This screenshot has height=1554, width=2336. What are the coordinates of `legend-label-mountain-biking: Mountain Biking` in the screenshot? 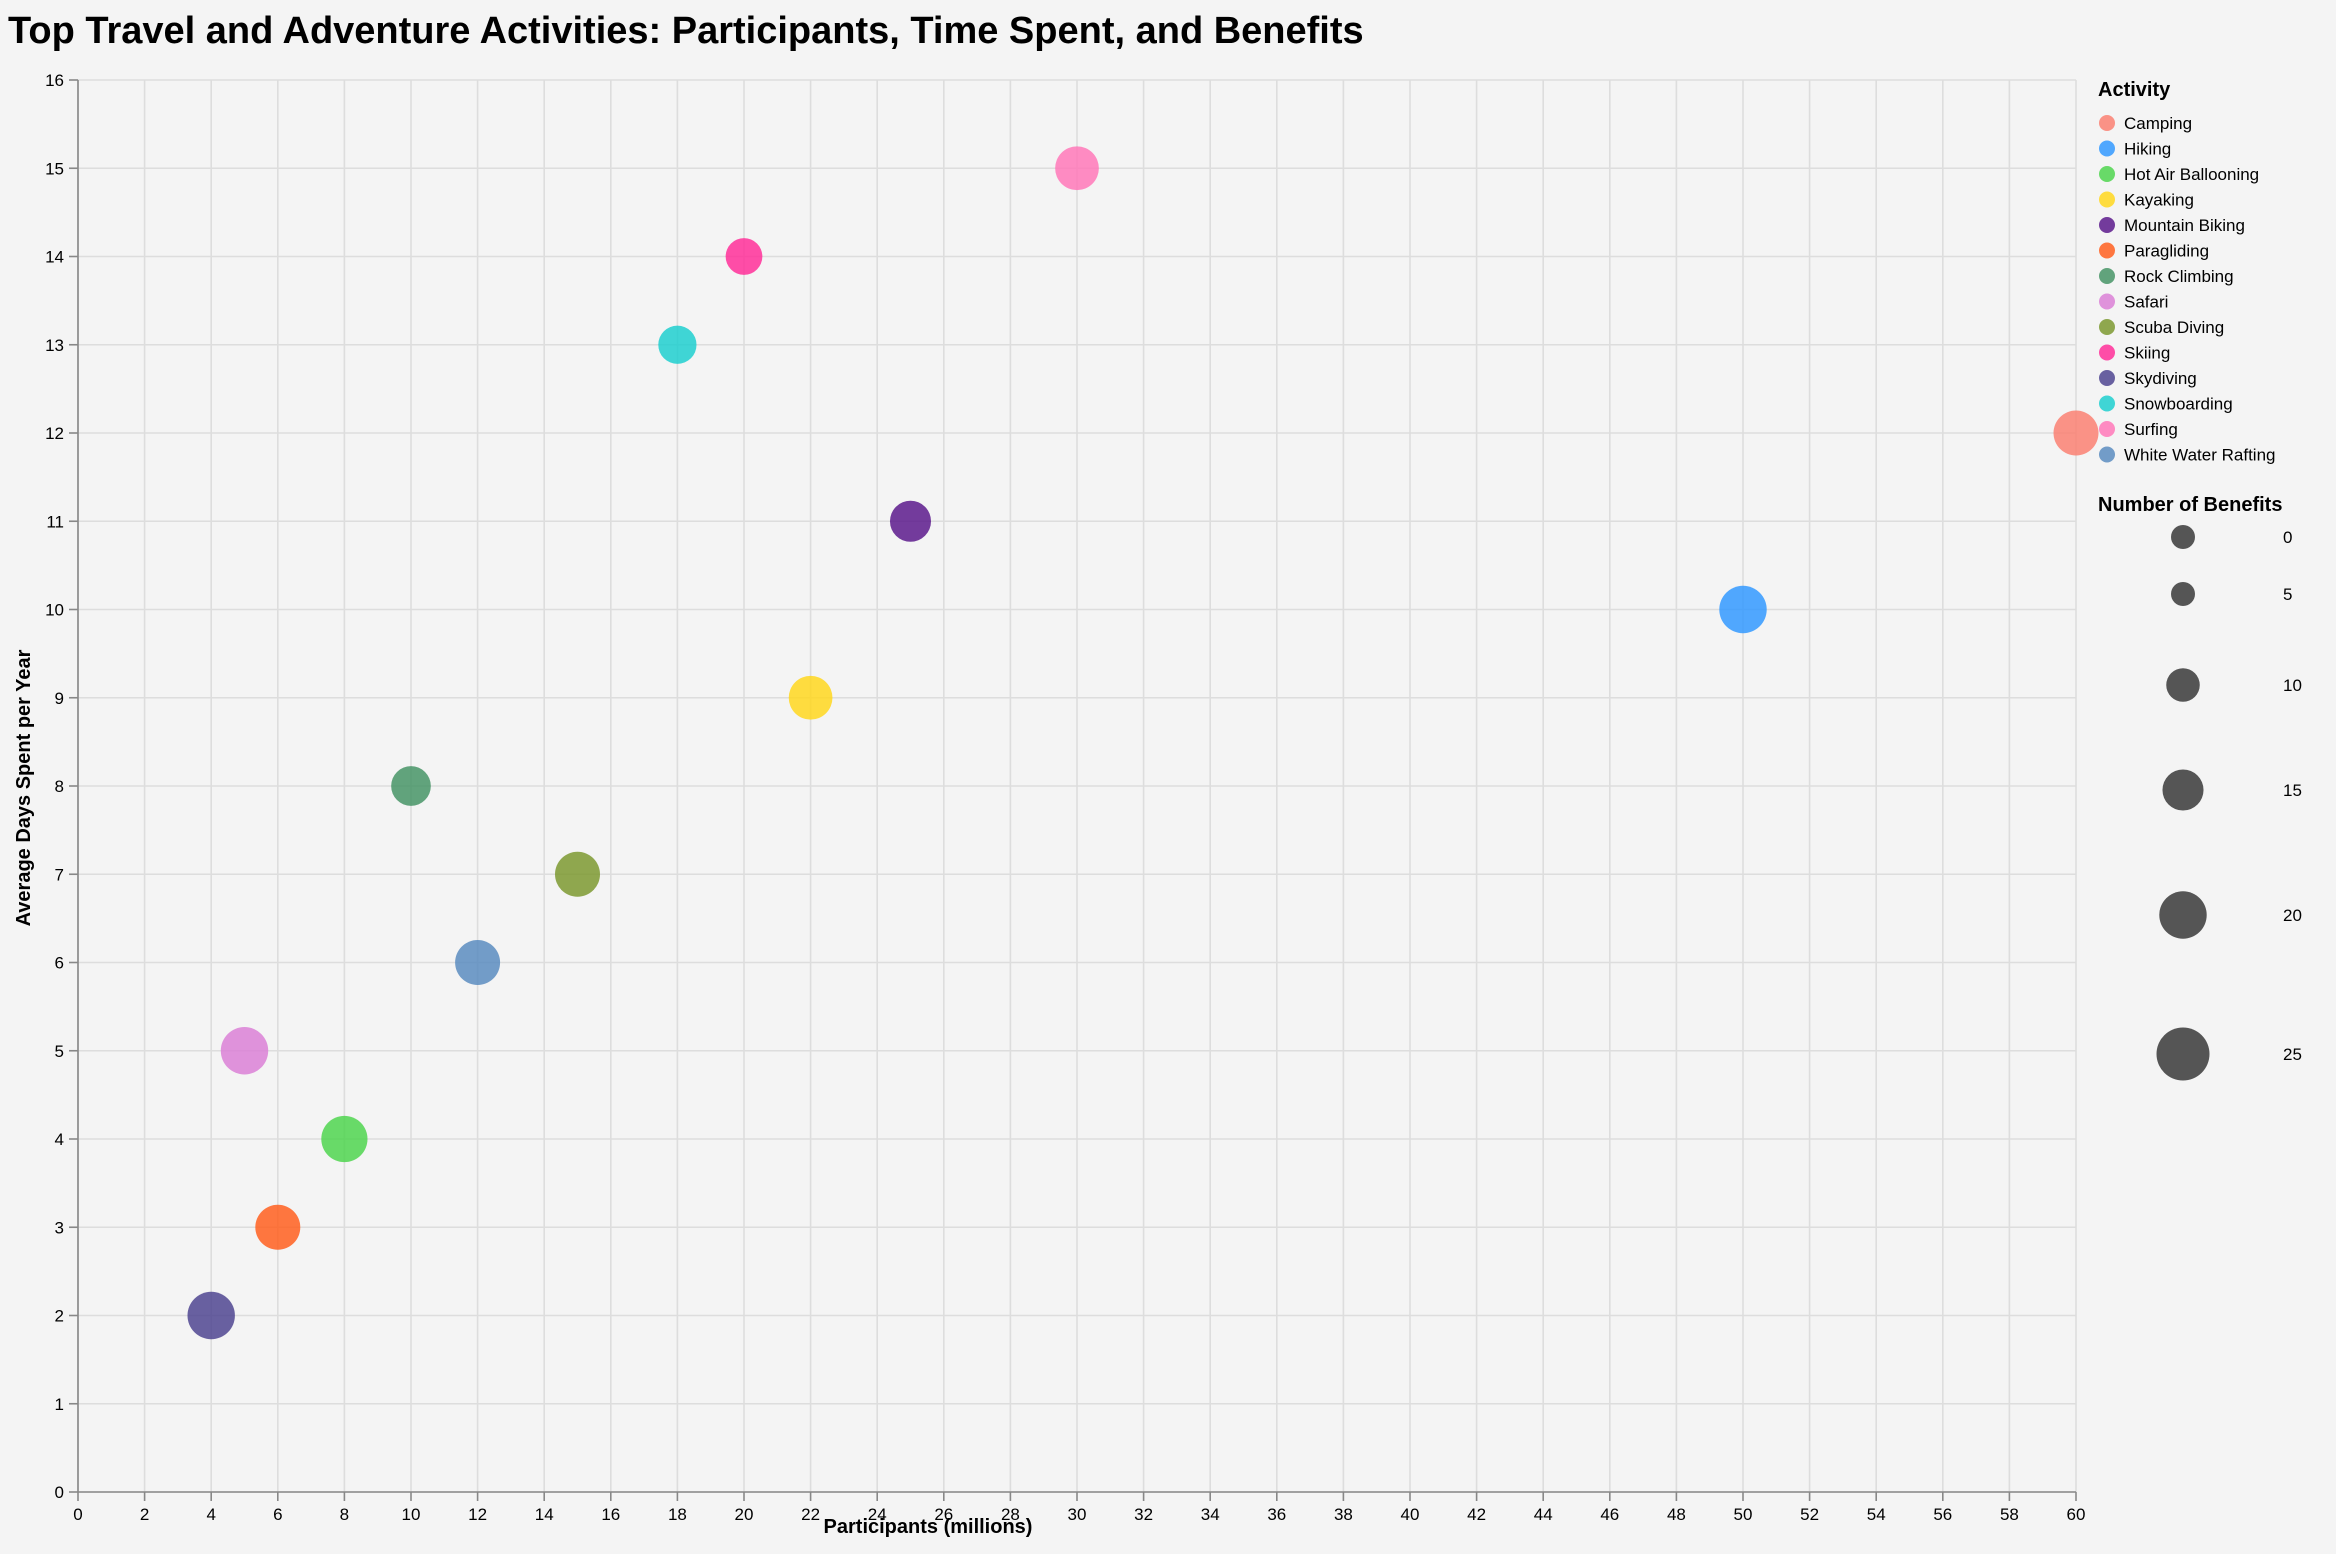 It's located at (2184, 225).